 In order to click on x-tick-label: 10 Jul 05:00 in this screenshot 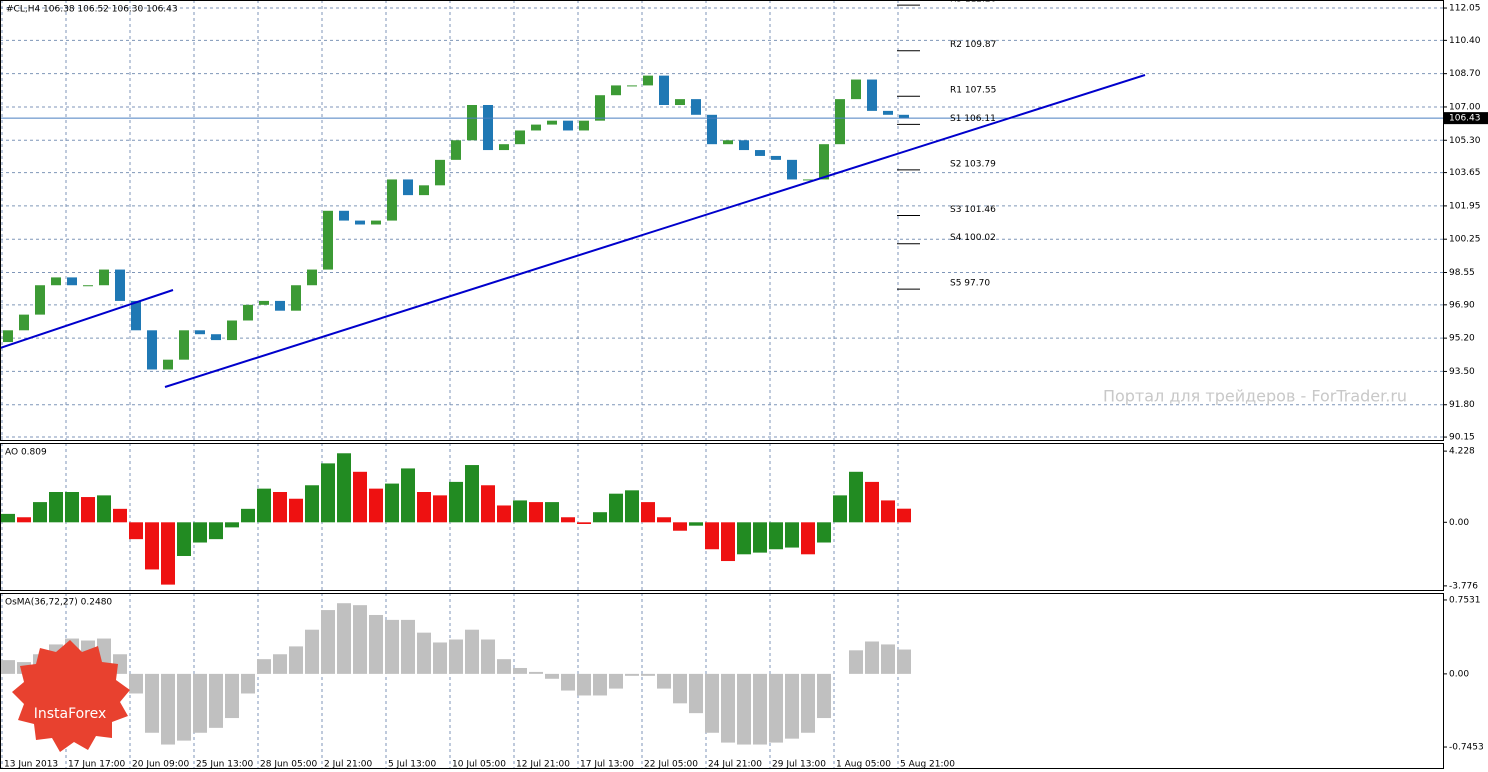, I will do `click(479, 765)`.